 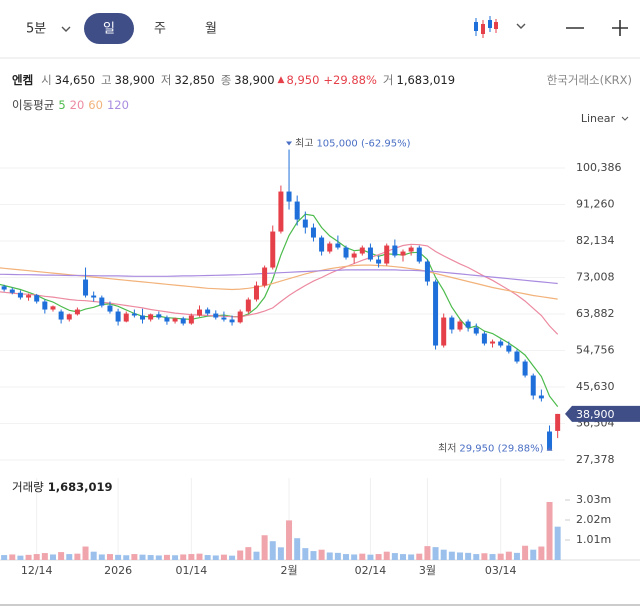 I want to click on value: 38,900, so click(x=254, y=80).